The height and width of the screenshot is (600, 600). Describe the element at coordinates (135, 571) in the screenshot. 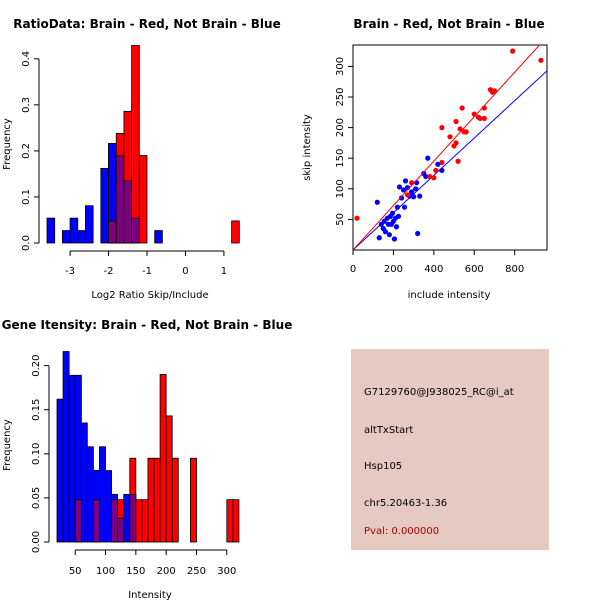

I see `intensity-histogram-x-tick-label: 150` at that location.